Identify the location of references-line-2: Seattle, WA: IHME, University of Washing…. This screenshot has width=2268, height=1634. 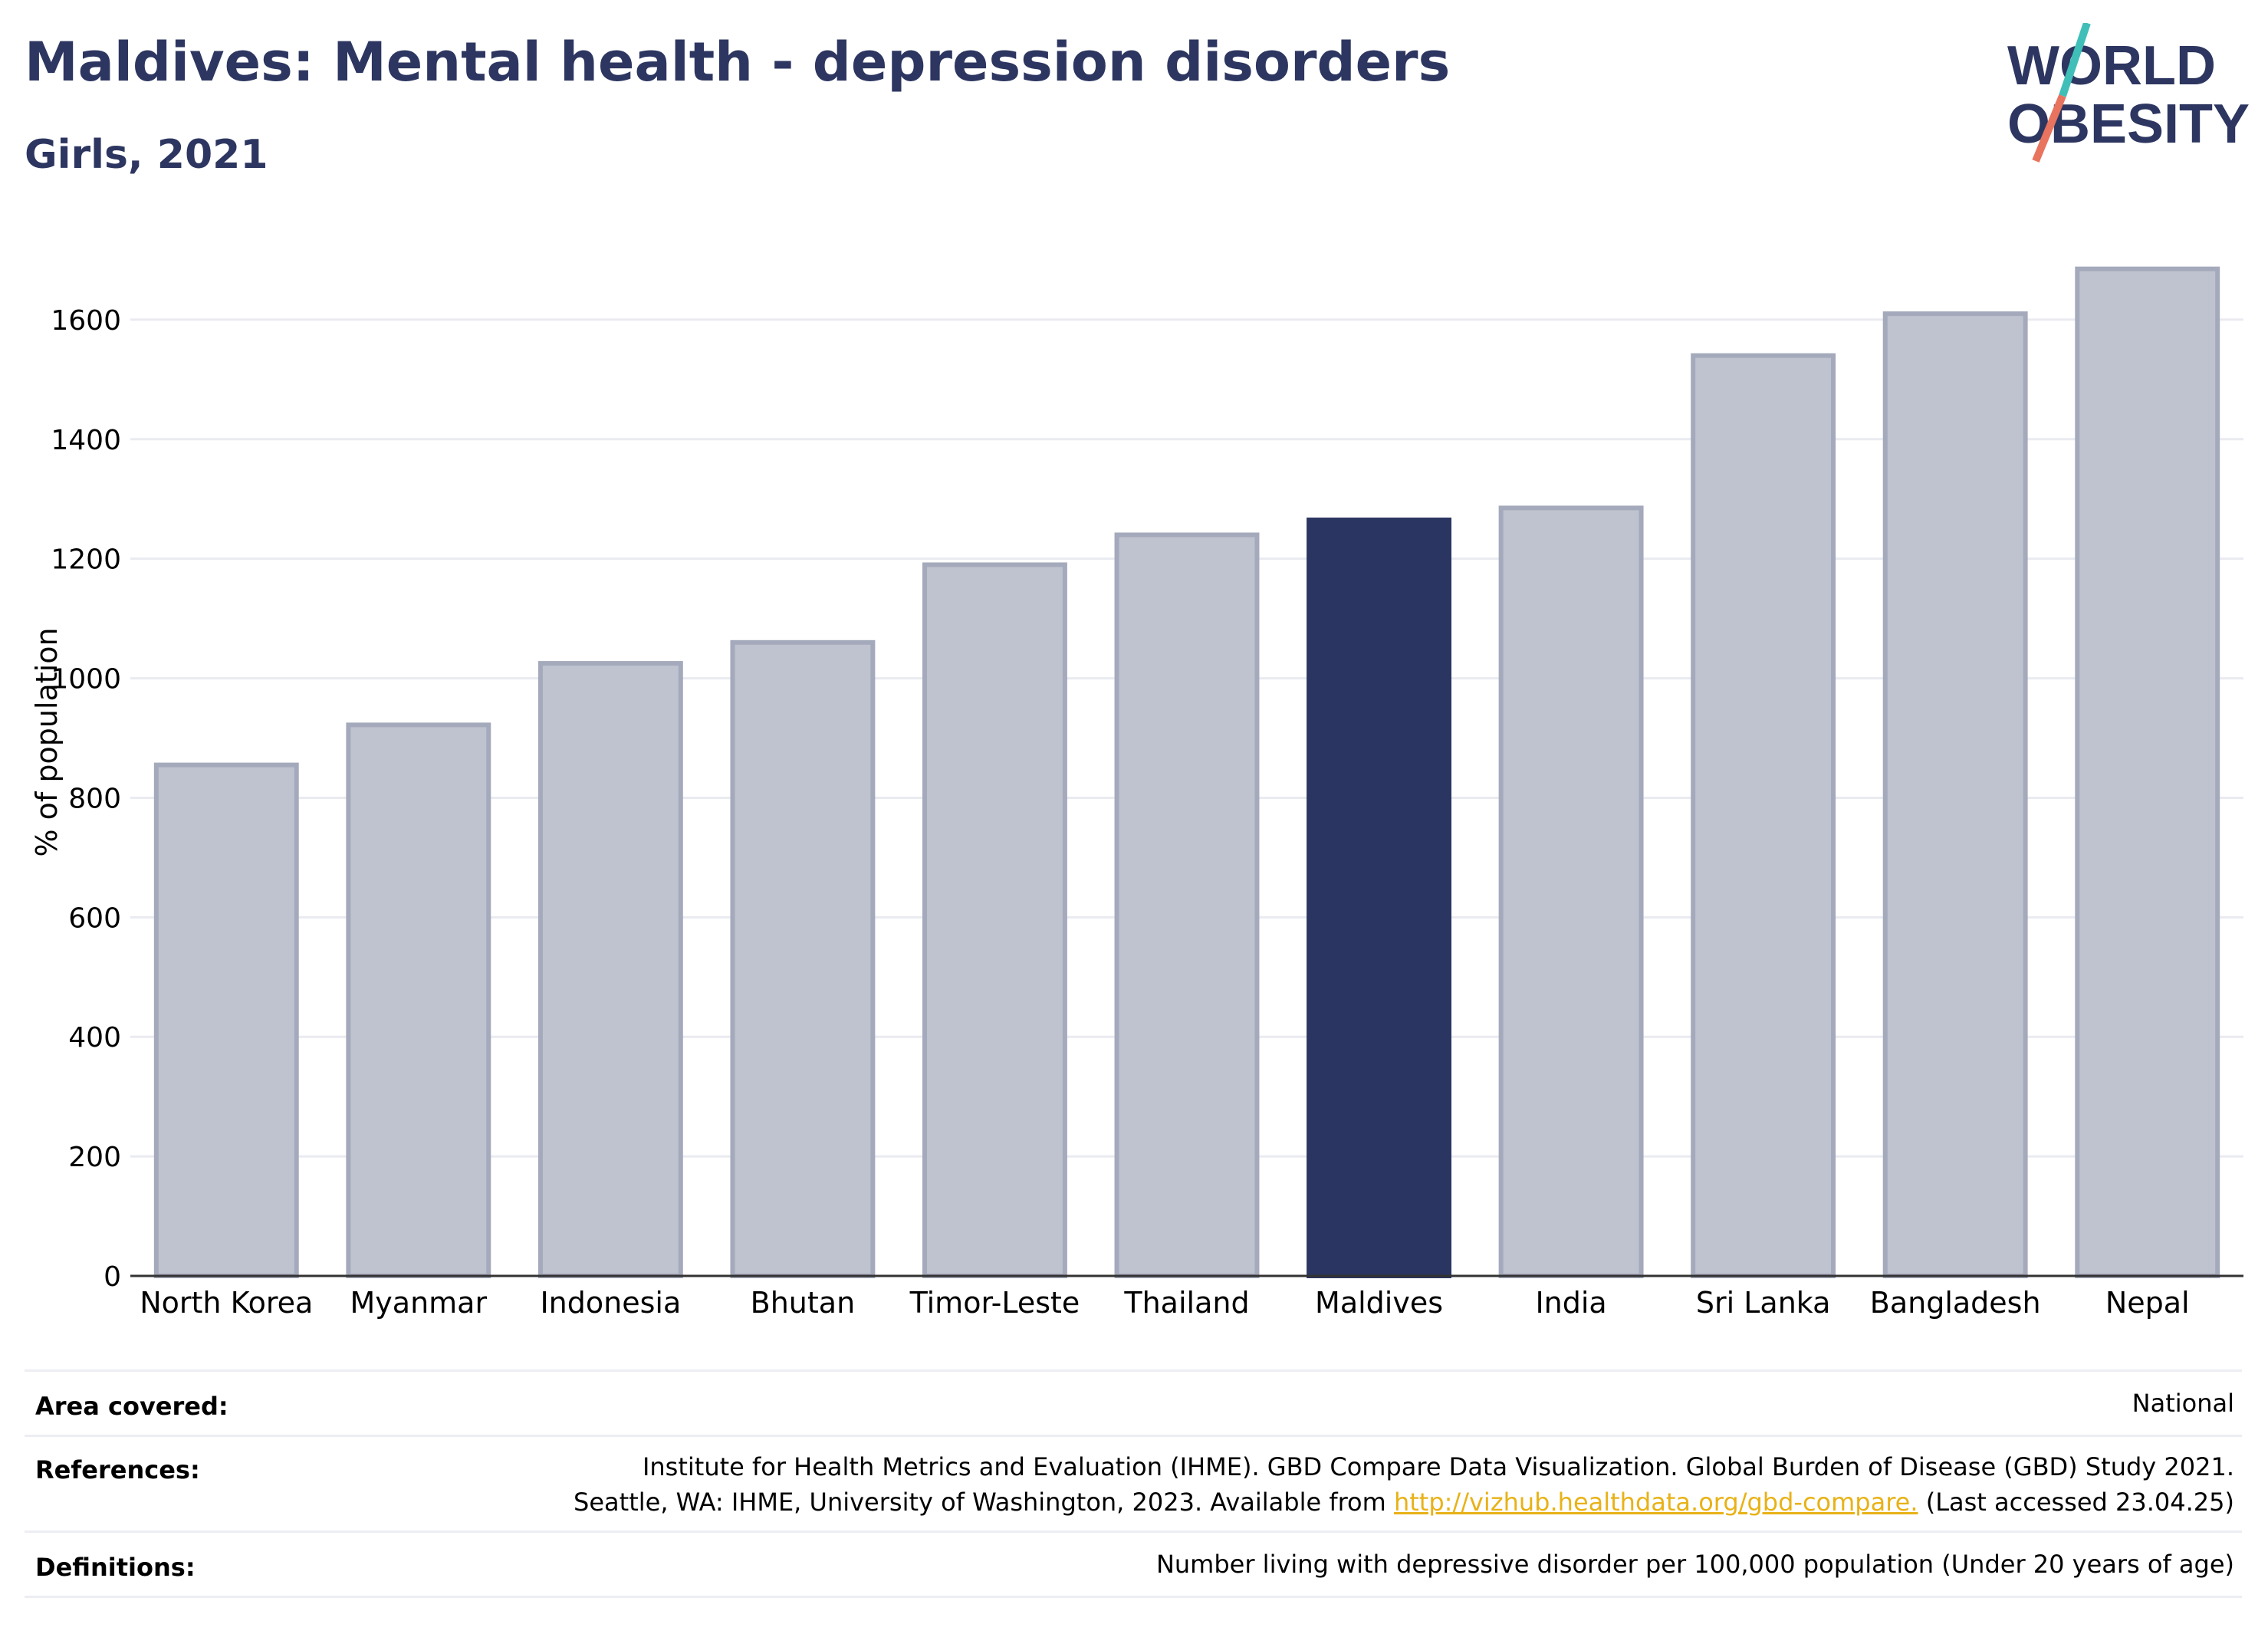
(1404, 1502).